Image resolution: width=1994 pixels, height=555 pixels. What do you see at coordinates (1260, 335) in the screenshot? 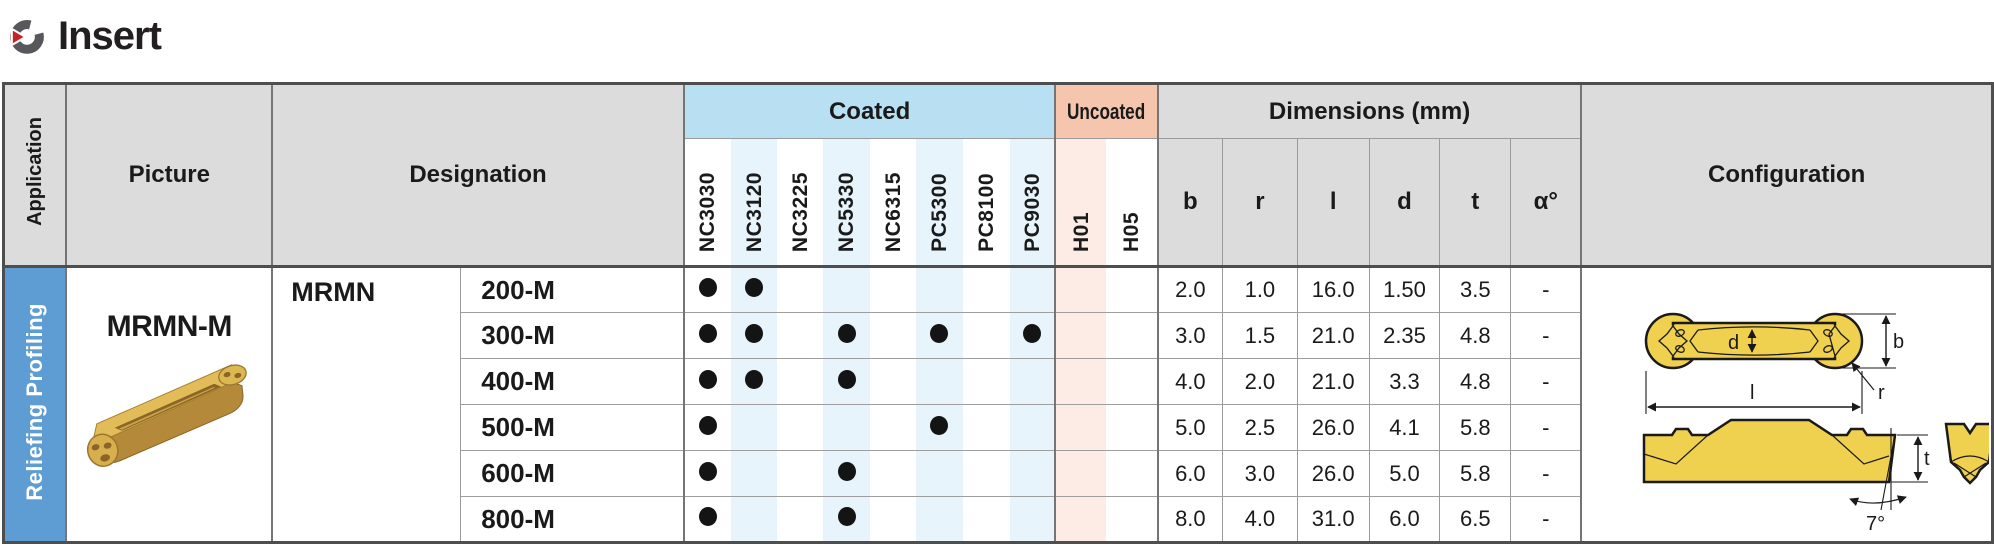
I see `dimension-value-cell: 1.5` at bounding box center [1260, 335].